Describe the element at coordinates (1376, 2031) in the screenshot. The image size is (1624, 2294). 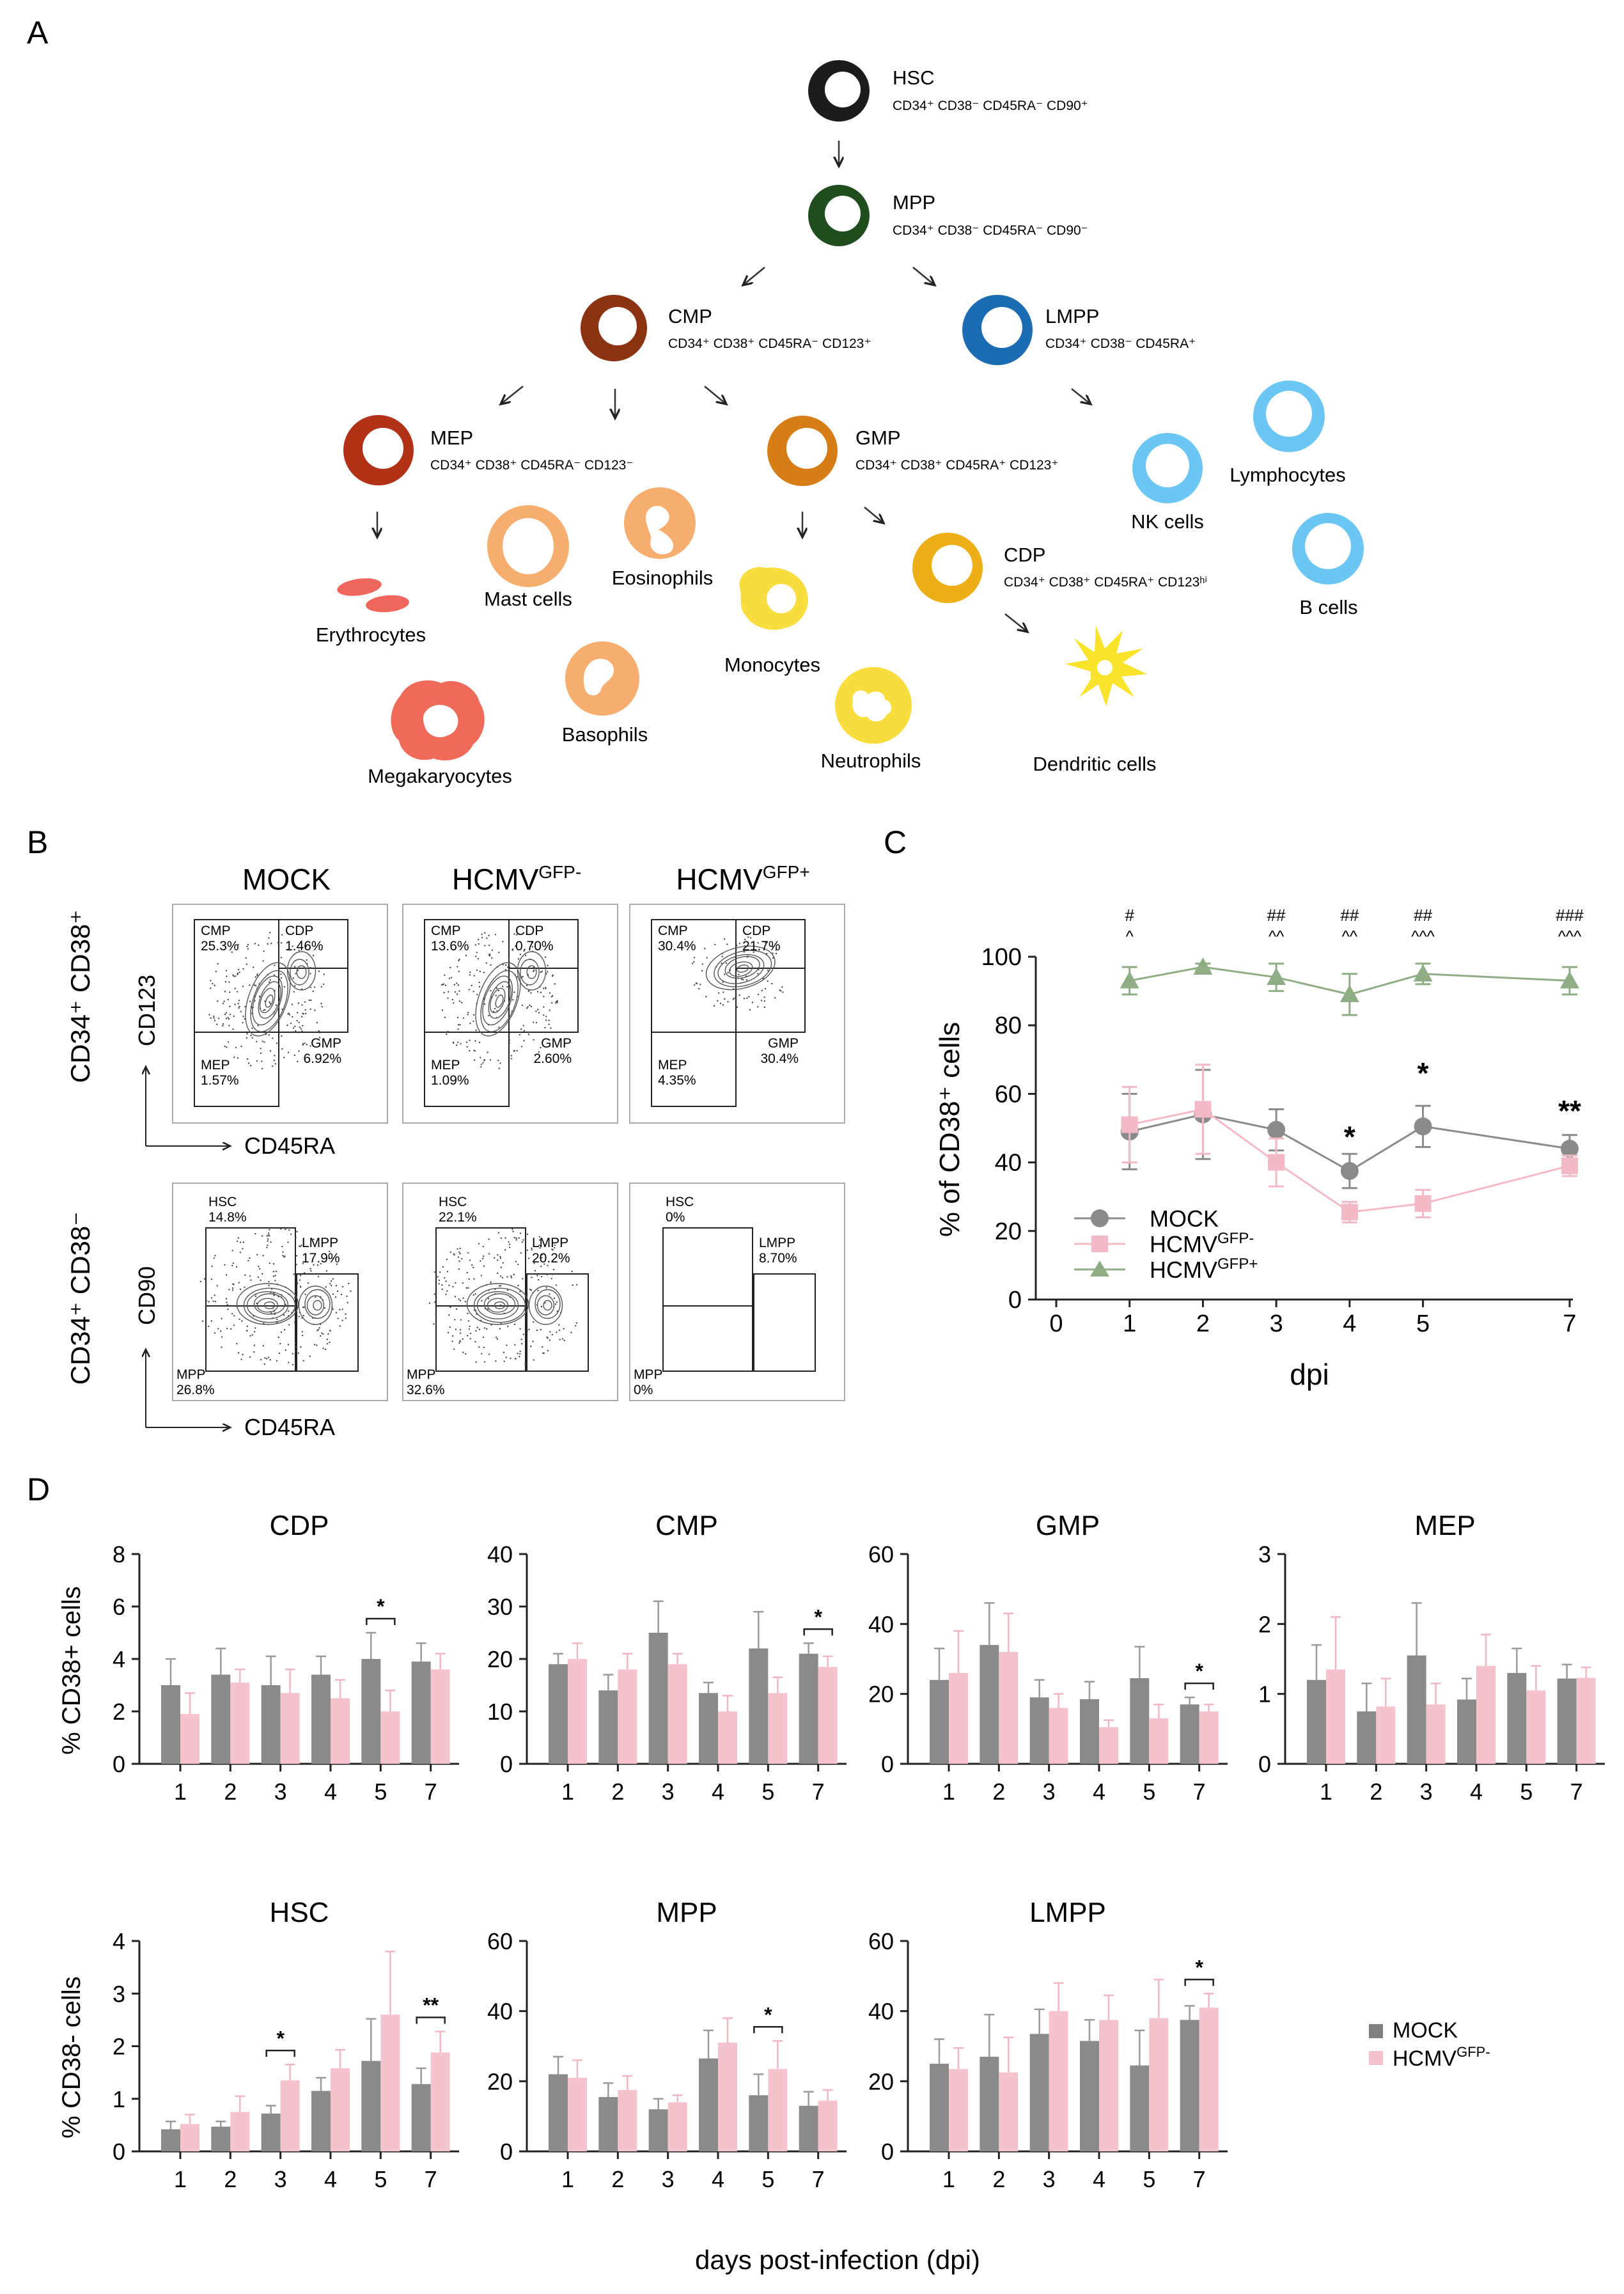
I see `legend-swatch-mock` at that location.